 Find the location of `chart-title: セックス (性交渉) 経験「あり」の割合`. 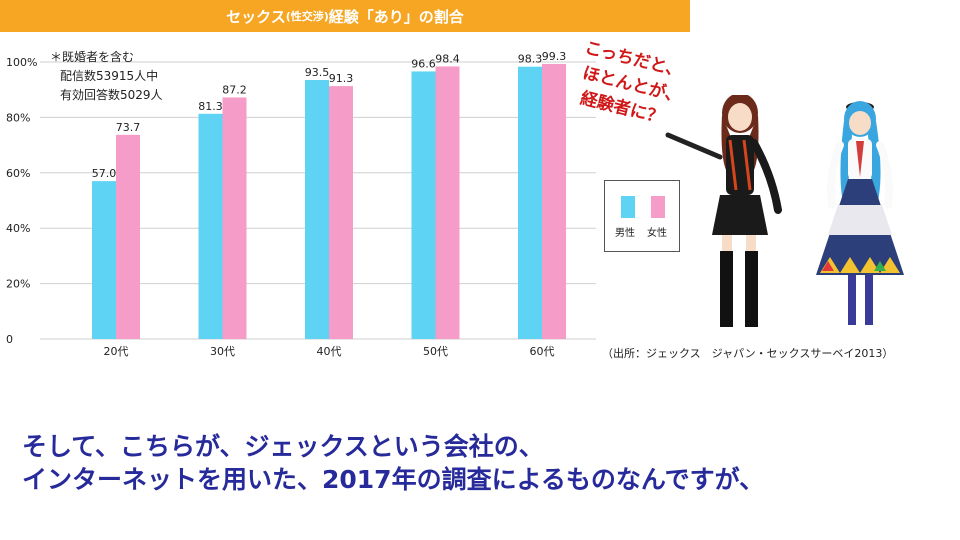

chart-title: セックス (性交渉) 経験「あり」の割合 is located at coordinates (345, 16).